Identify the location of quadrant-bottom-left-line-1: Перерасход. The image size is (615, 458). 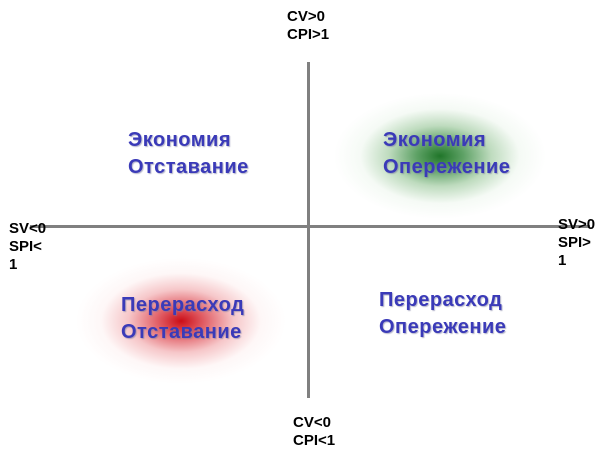
(183, 305).